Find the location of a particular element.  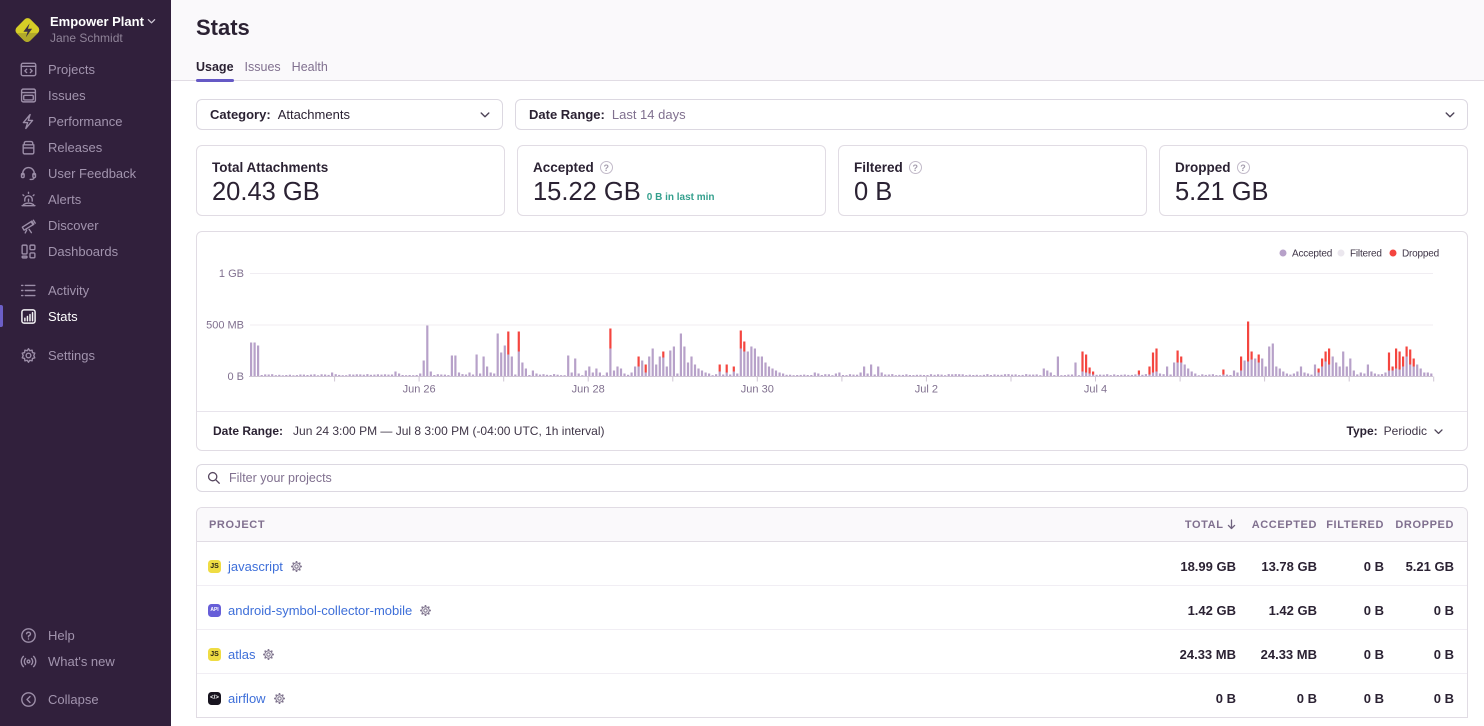

svg-text: Accepted is located at coordinates (1312, 254).